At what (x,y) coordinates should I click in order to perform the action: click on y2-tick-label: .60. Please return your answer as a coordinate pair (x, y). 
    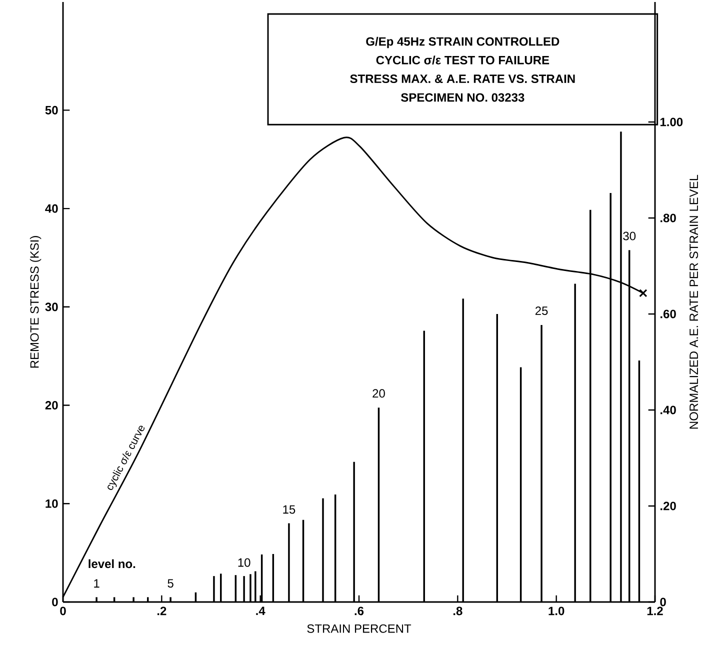
    Looking at the image, I should click on (668, 314).